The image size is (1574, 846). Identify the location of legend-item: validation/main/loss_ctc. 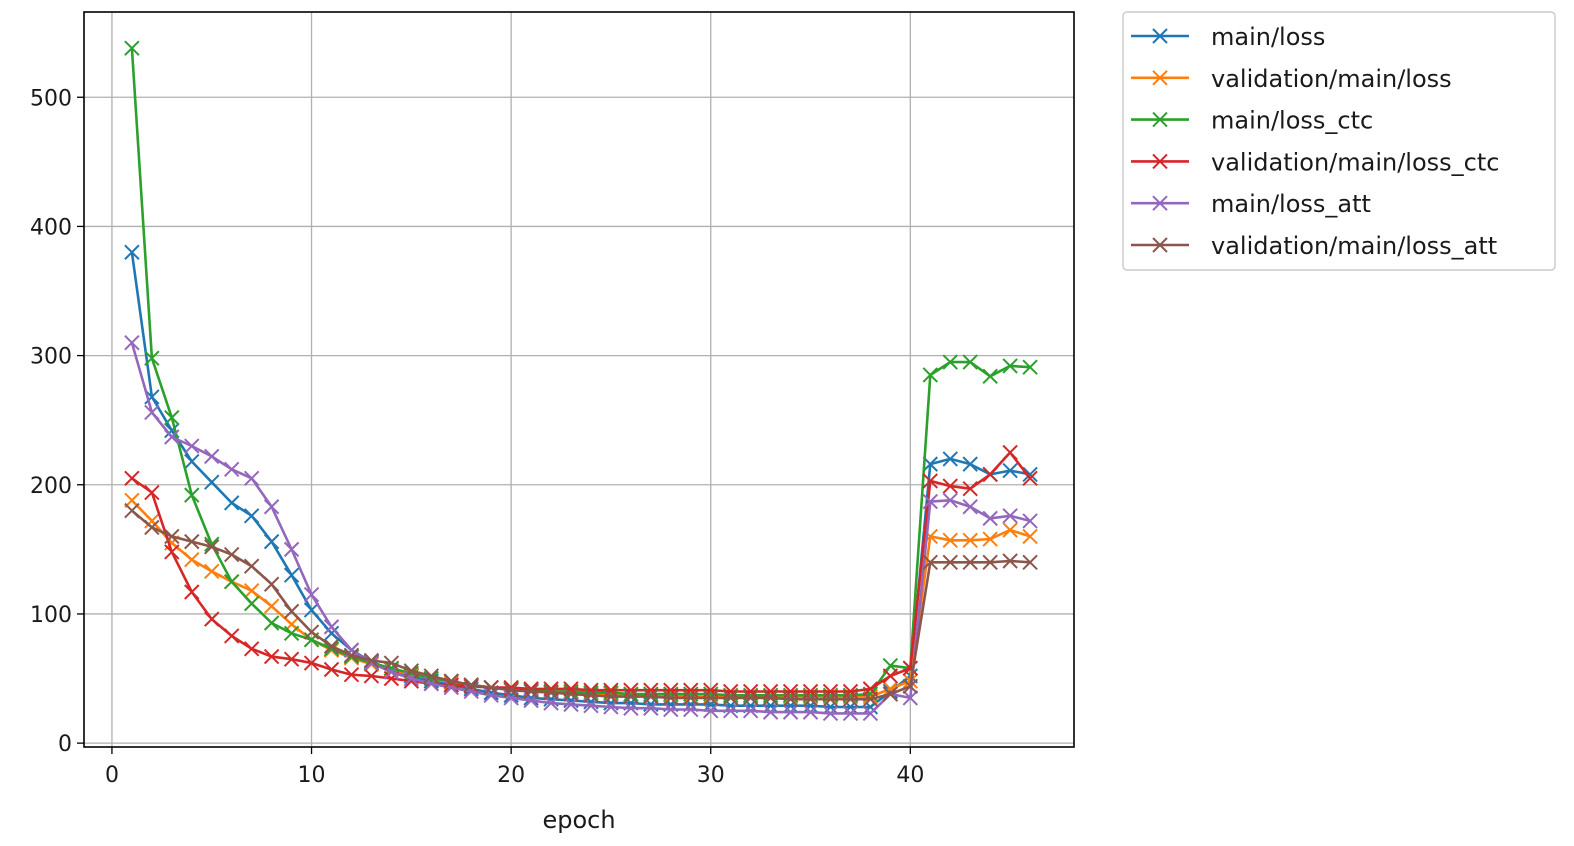
(1315, 162).